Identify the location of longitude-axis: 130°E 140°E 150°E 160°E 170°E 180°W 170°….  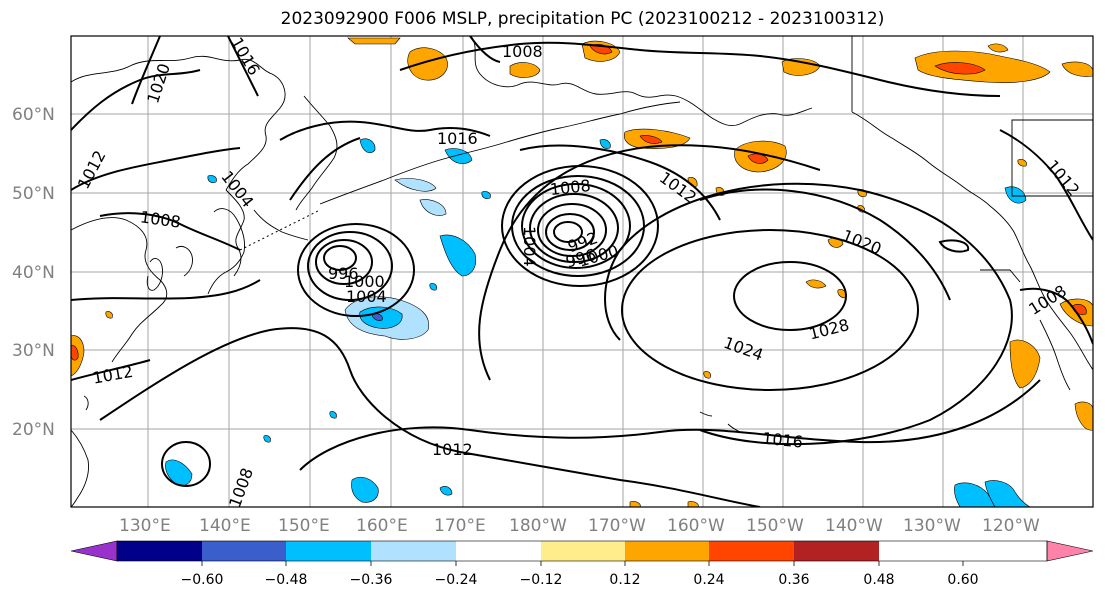
(579, 526).